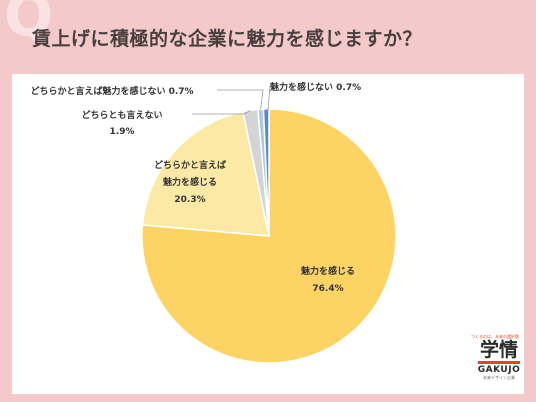 The height and width of the screenshot is (402, 536). What do you see at coordinates (111, 91) in the screenshot?
I see `callout-label-4: どちらかと言えば魅力を感じない 0.7%` at bounding box center [111, 91].